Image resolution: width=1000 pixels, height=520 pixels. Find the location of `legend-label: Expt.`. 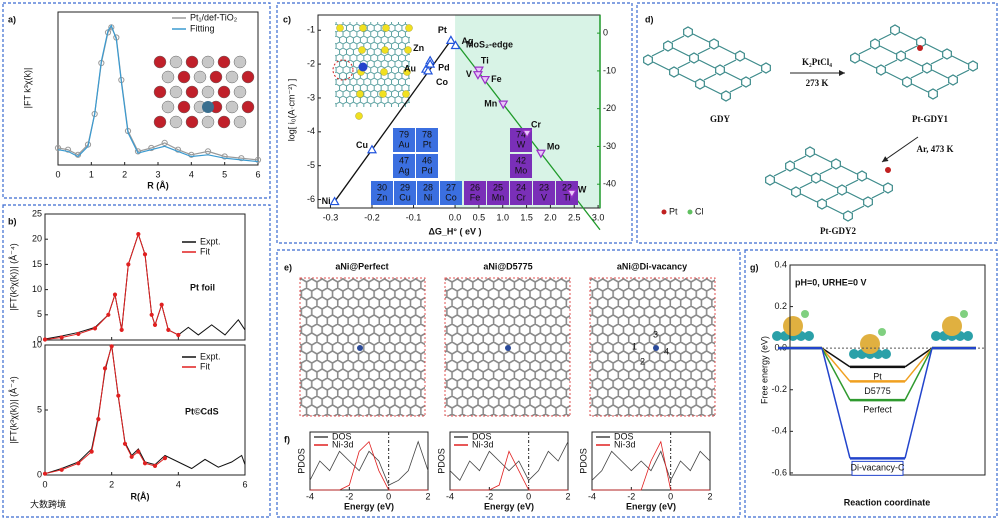

legend-label: Expt. is located at coordinates (210, 356).